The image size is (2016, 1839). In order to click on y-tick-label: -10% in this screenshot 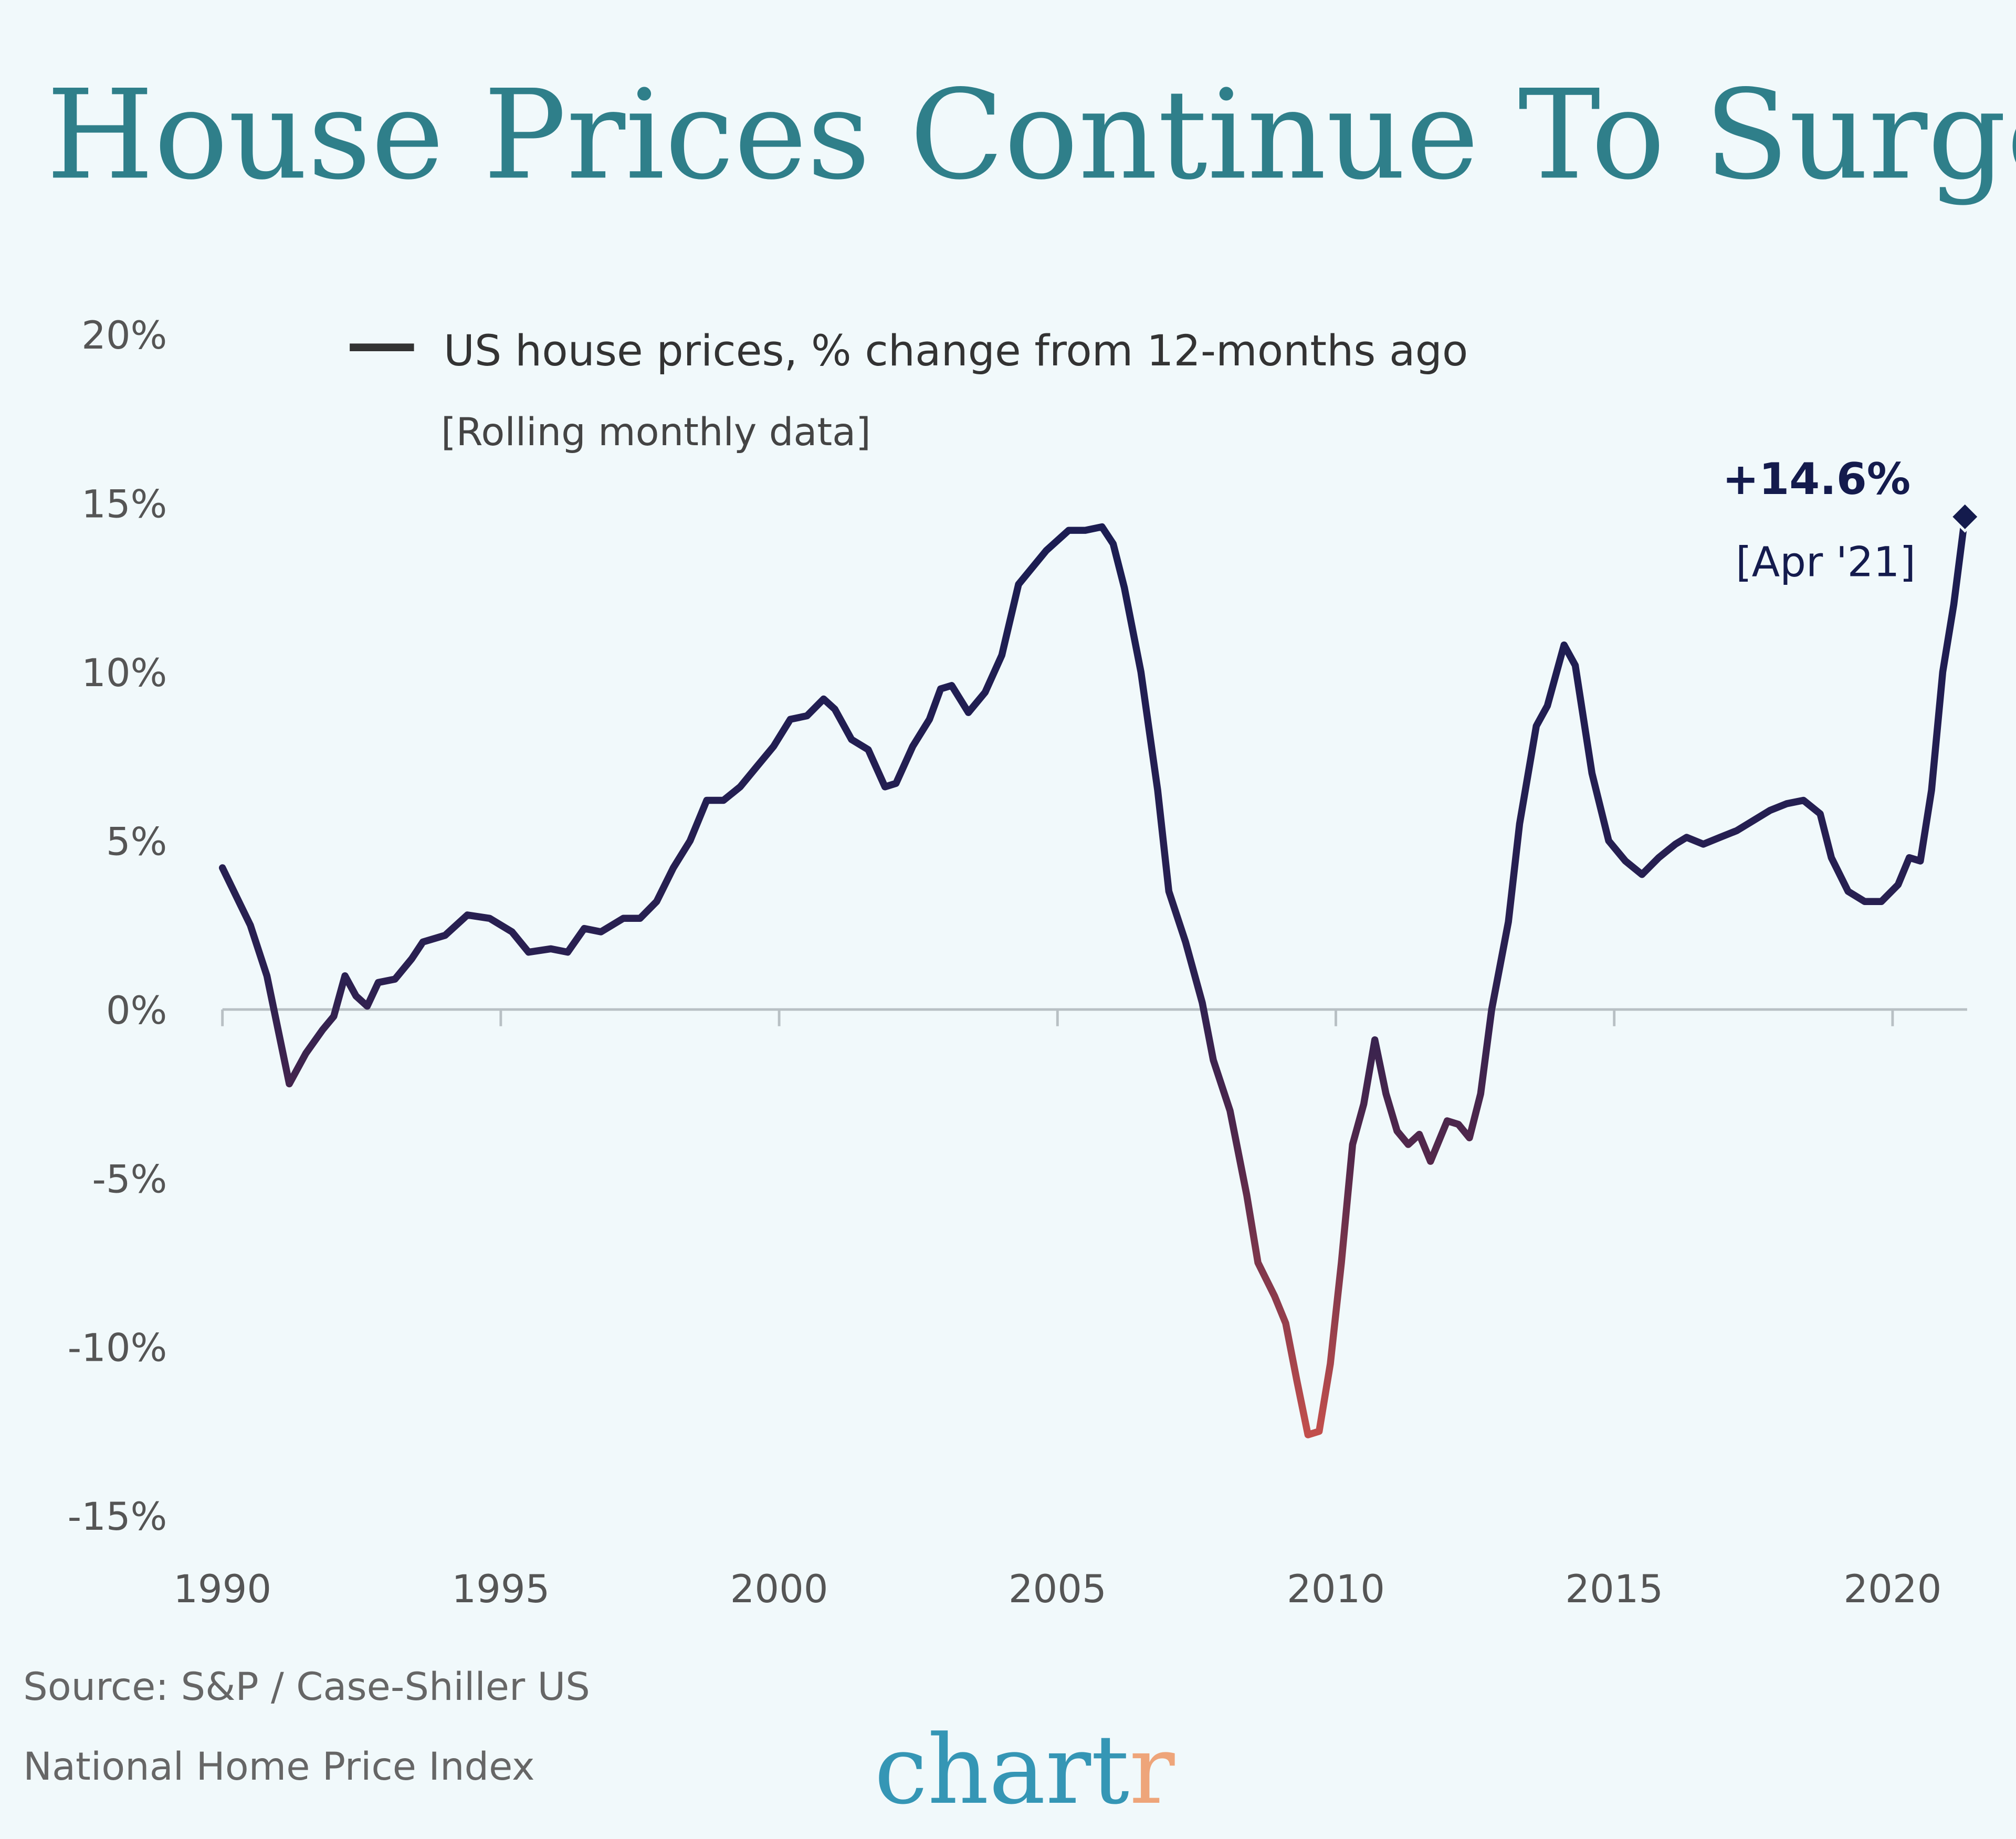, I will do `click(117, 1348)`.